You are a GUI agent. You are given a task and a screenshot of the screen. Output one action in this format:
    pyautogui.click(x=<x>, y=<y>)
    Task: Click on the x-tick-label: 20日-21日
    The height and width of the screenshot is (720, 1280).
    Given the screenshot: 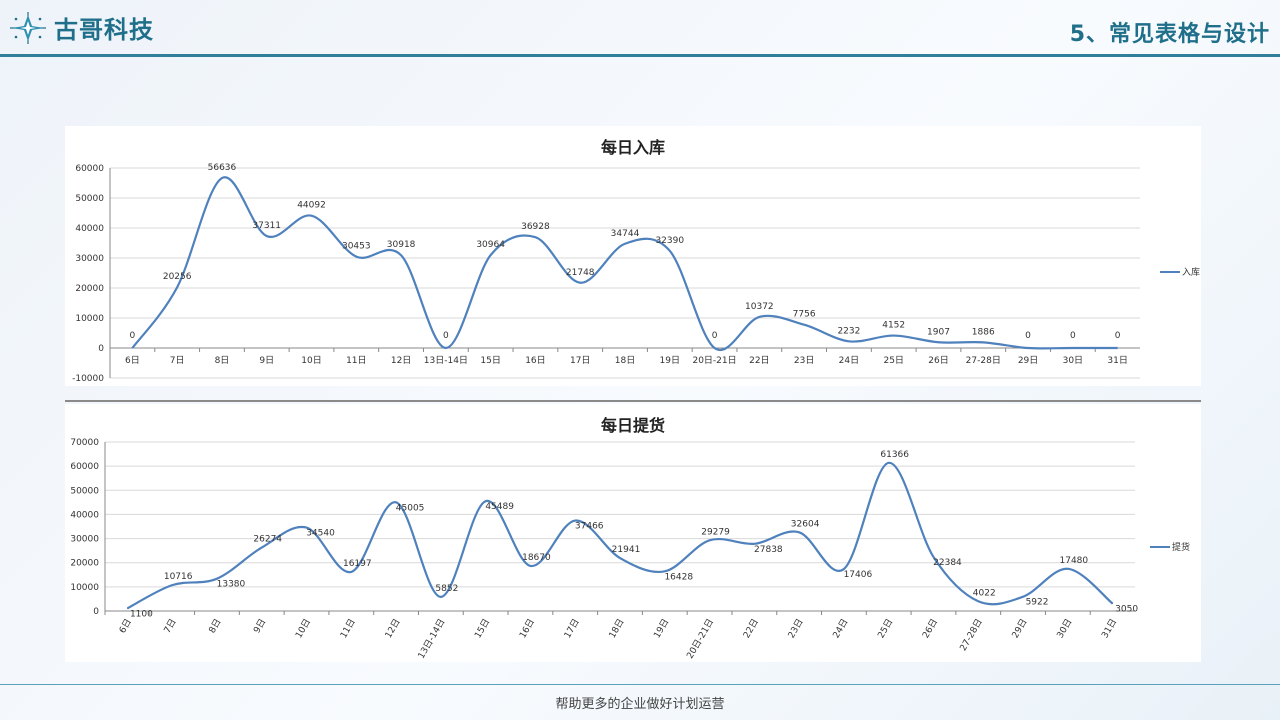 What is the action you would take?
    pyautogui.click(x=714, y=360)
    